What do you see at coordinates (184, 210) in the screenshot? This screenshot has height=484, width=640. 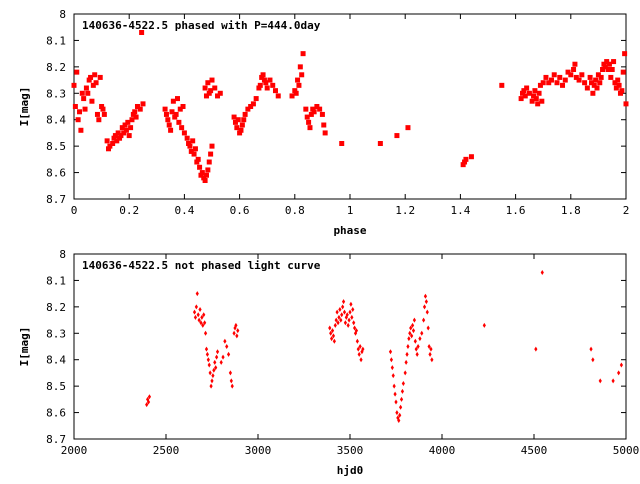 I see `x-tick-label: 0.4` at bounding box center [184, 210].